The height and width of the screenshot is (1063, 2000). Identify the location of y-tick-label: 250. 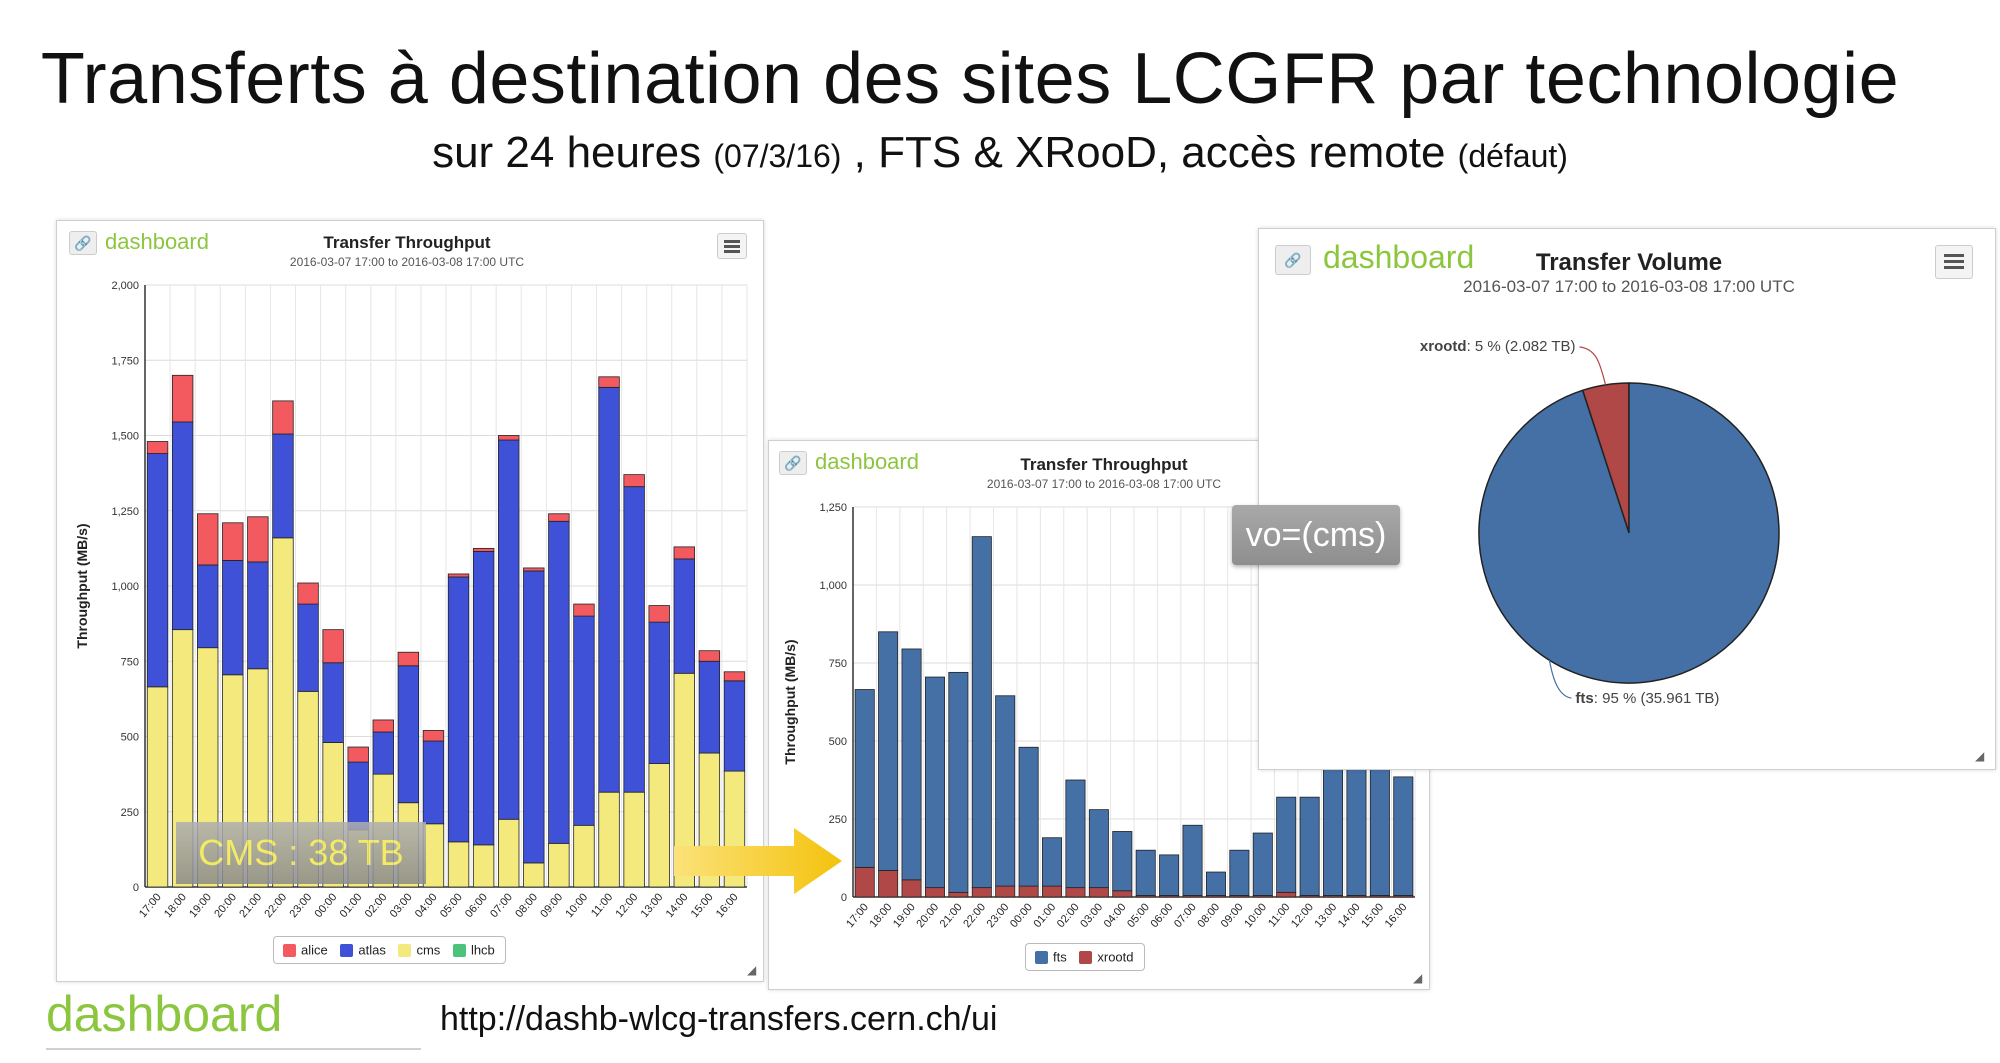
(130, 813).